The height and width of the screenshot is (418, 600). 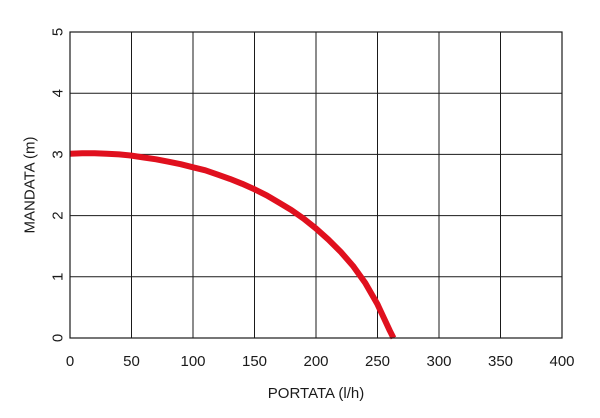 I want to click on x-tick-label: 350, so click(x=500, y=361).